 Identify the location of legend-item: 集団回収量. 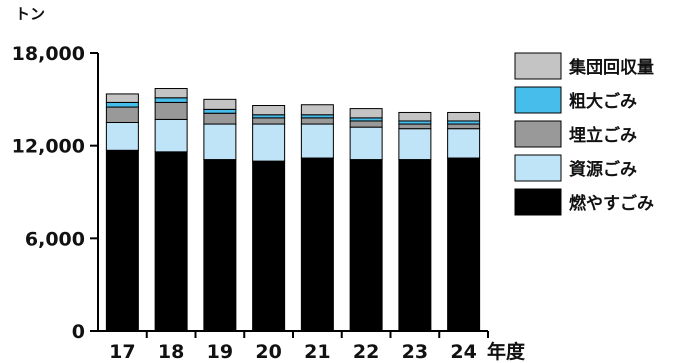
(584, 66).